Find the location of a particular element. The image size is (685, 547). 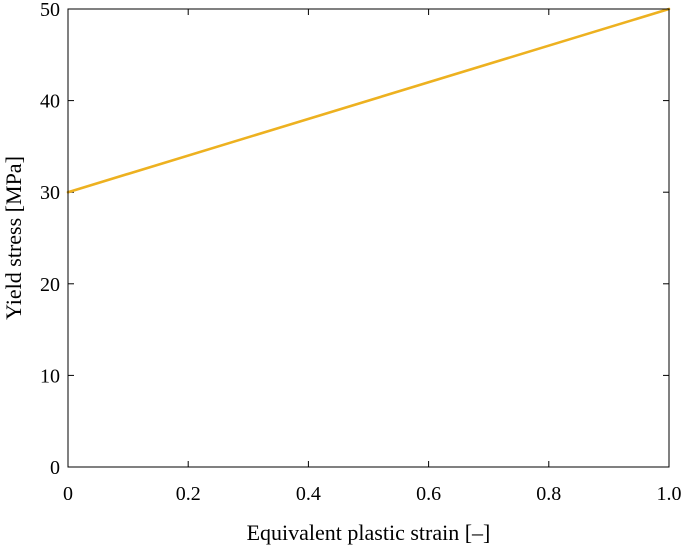

y-tick-label: 0 is located at coordinates (55, 468).